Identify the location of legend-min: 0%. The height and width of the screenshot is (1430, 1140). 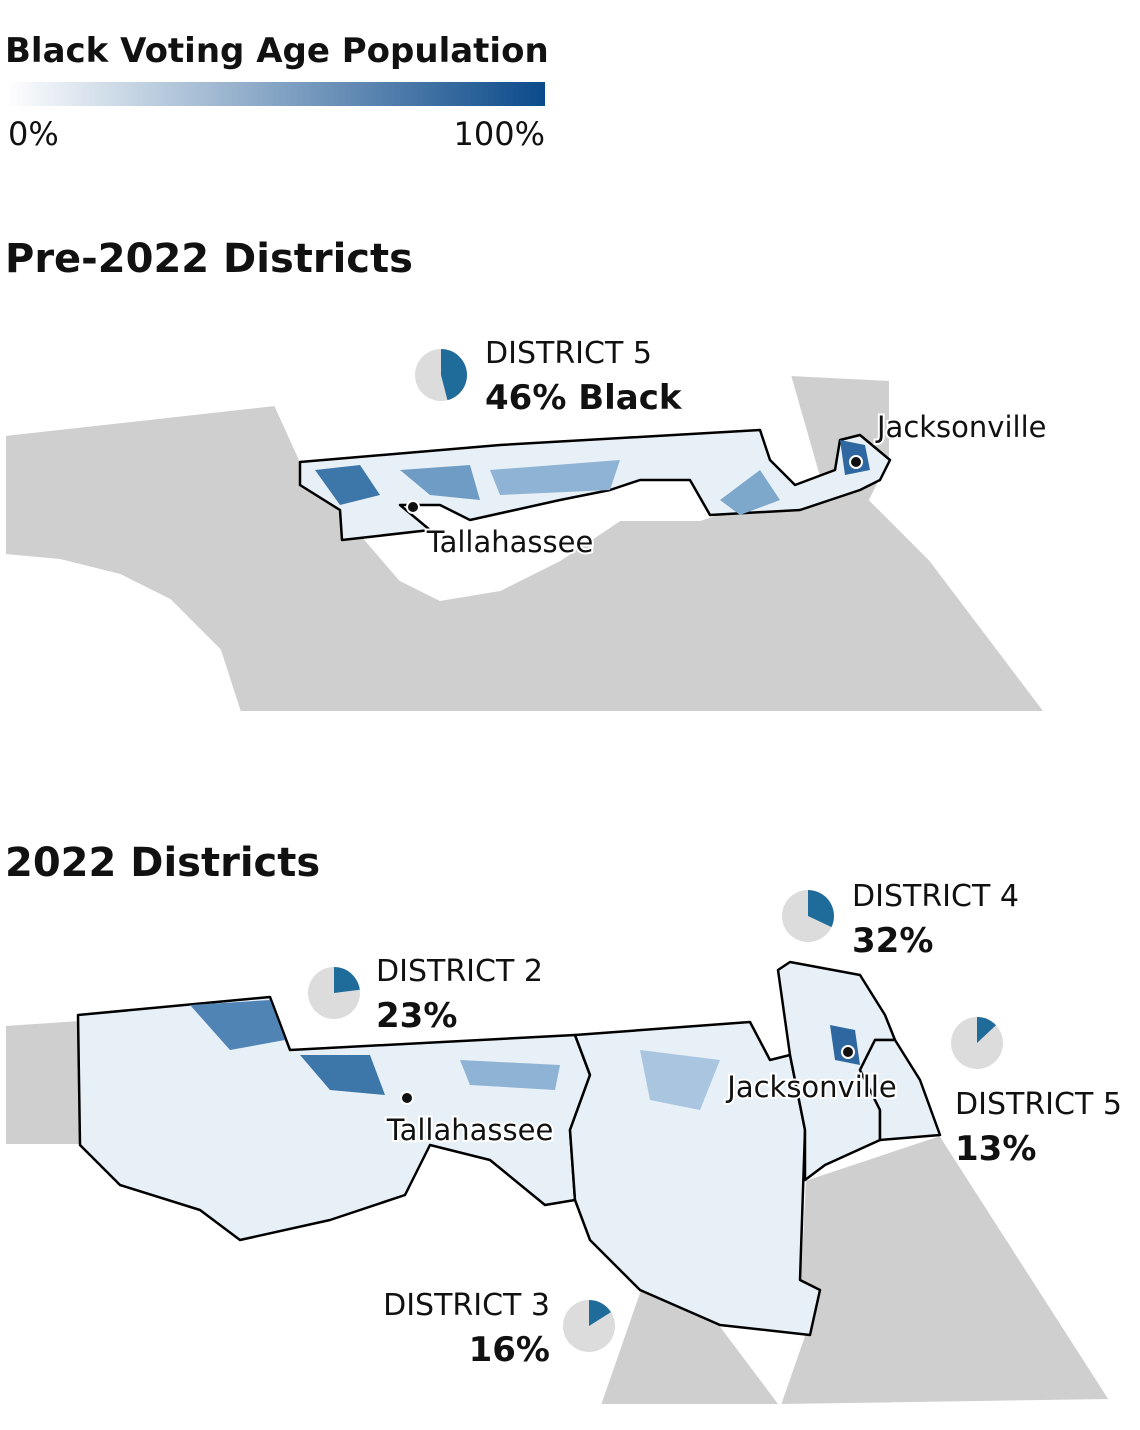
(33, 134).